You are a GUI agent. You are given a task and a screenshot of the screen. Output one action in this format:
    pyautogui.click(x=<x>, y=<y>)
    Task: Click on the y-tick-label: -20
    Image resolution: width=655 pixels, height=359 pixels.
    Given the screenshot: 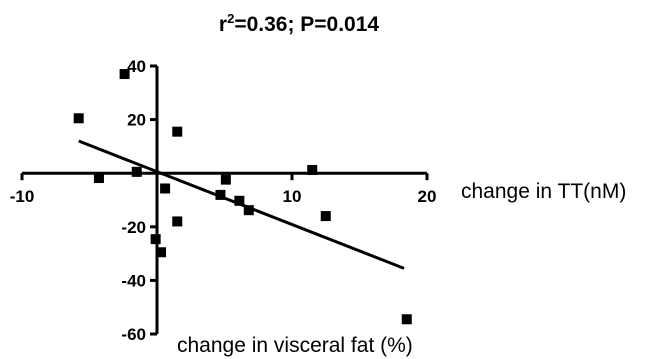 What is the action you would take?
    pyautogui.click(x=133, y=227)
    